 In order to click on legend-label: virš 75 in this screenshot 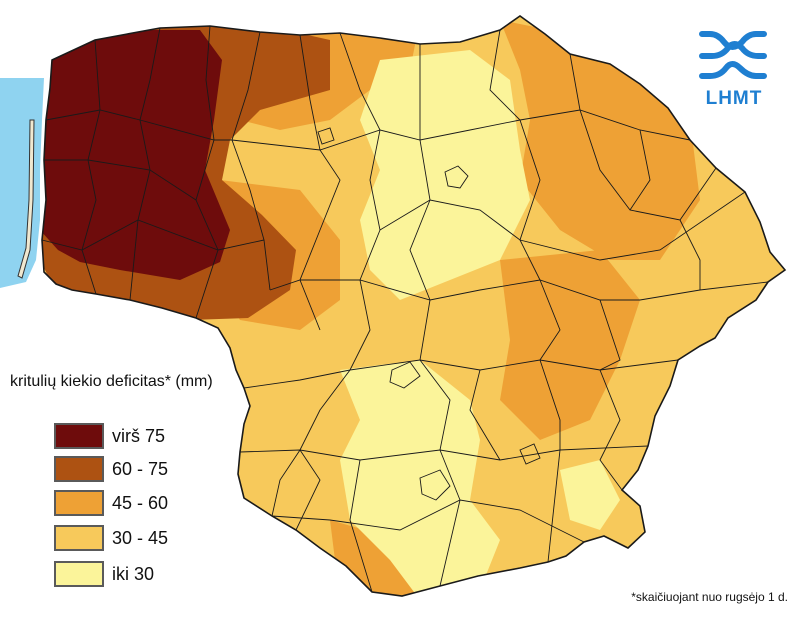, I will do `click(139, 435)`.